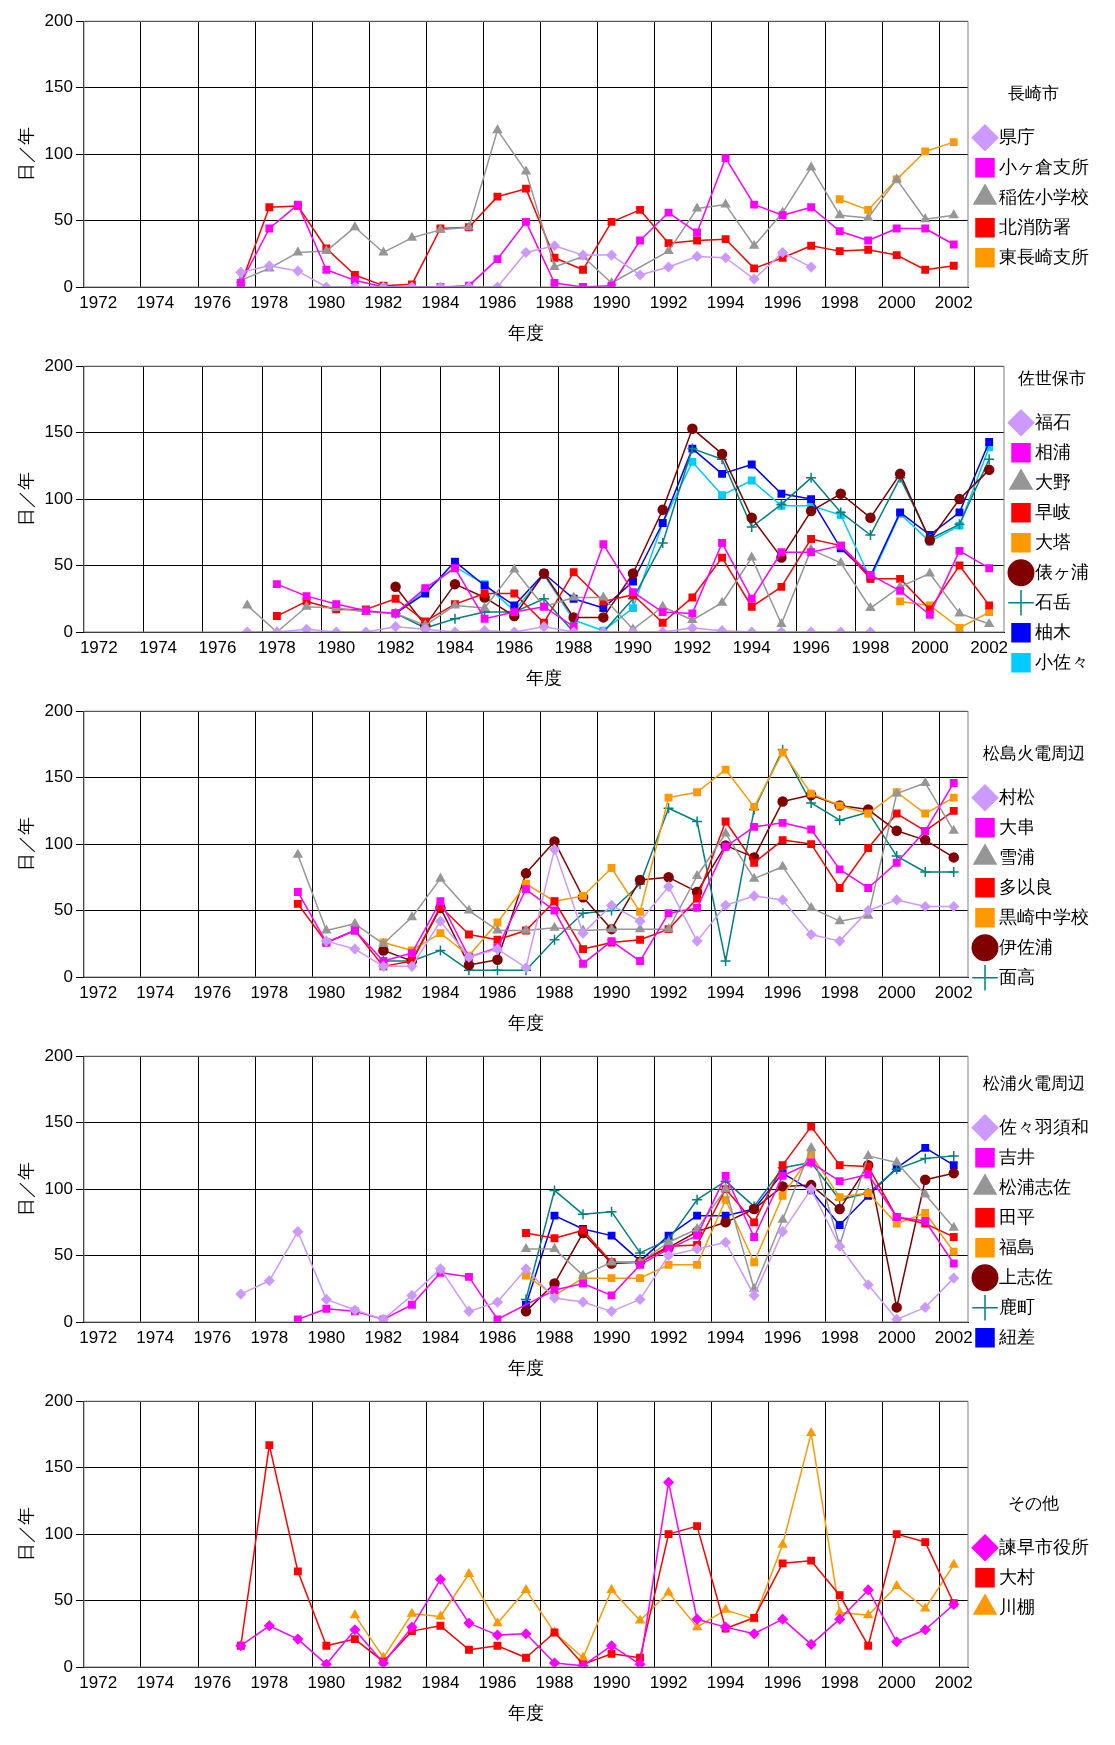 This screenshot has width=1115, height=1745. What do you see at coordinates (1017, 1216) in the screenshot?
I see `legend-label: 田平` at bounding box center [1017, 1216].